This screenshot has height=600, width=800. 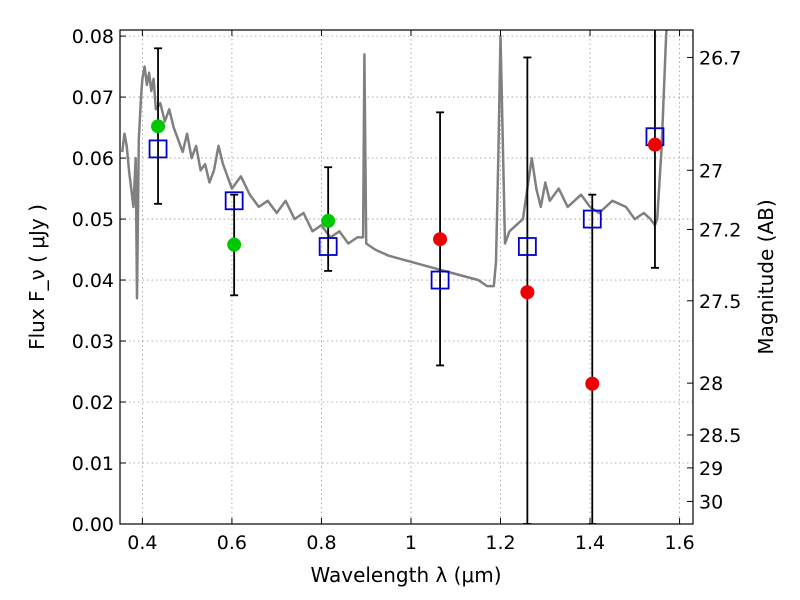 I want to click on y-tick-label: 0.07, so click(x=93, y=98).